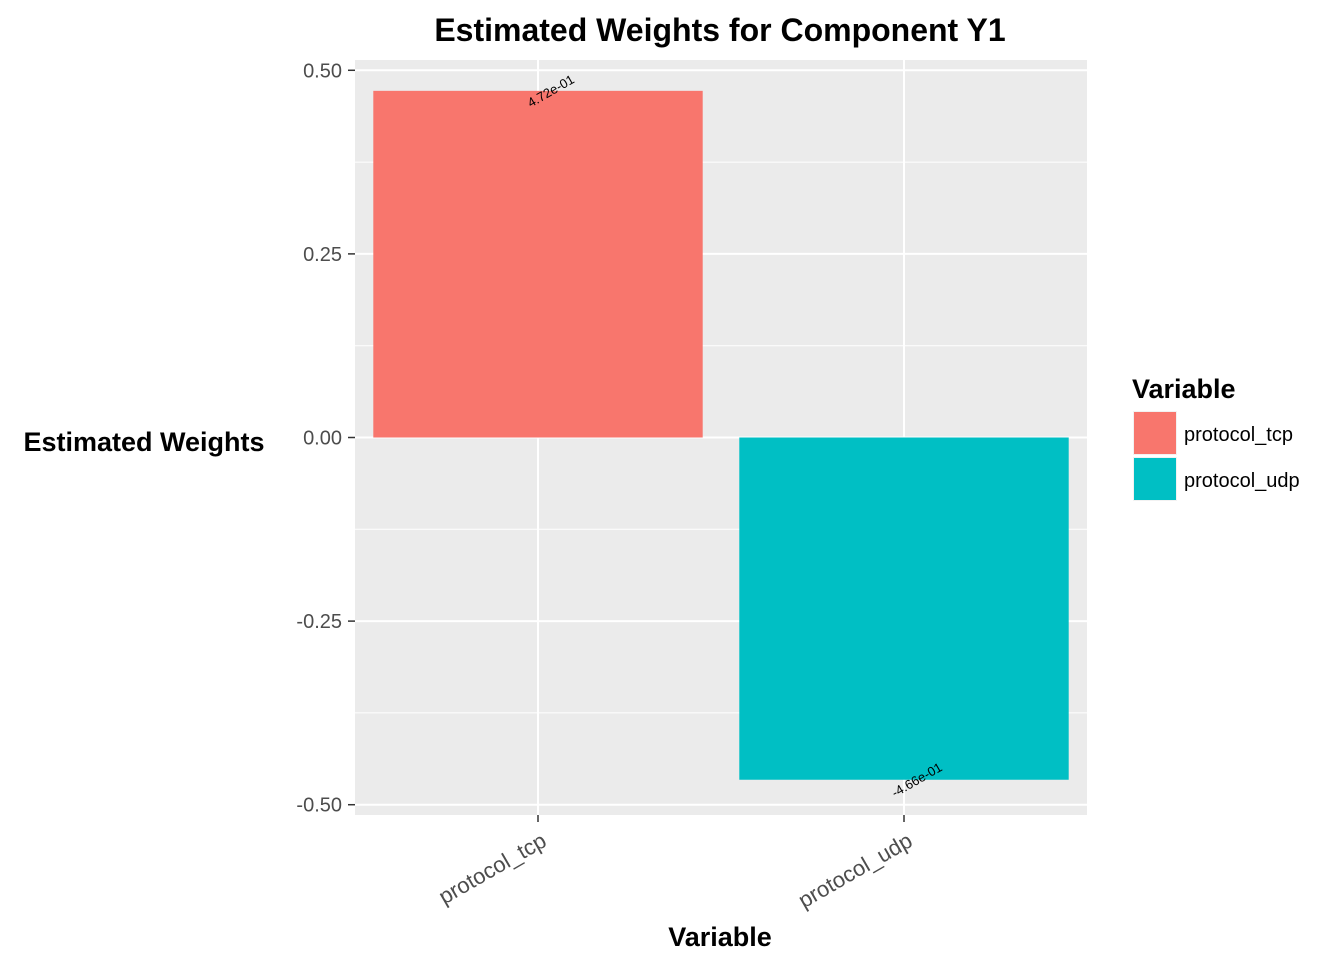 Image resolution: width=1344 pixels, height=960 pixels. Describe the element at coordinates (675, 864) in the screenshot. I see `x-axis: protocol_tcp protocol_udp` at that location.